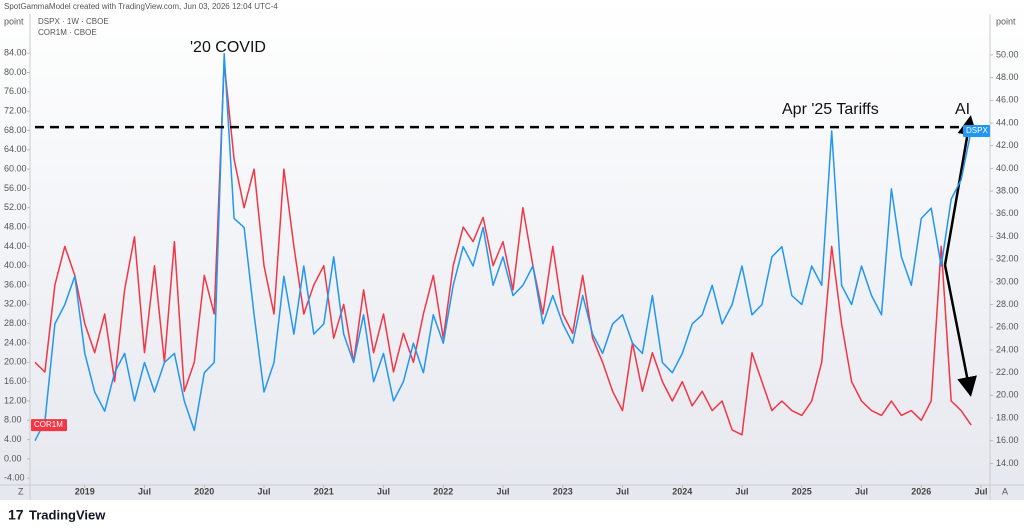 This screenshot has width=1024, height=532. Describe the element at coordinates (15, 188) in the screenshot. I see `y-tick-label: 56.00` at that location.